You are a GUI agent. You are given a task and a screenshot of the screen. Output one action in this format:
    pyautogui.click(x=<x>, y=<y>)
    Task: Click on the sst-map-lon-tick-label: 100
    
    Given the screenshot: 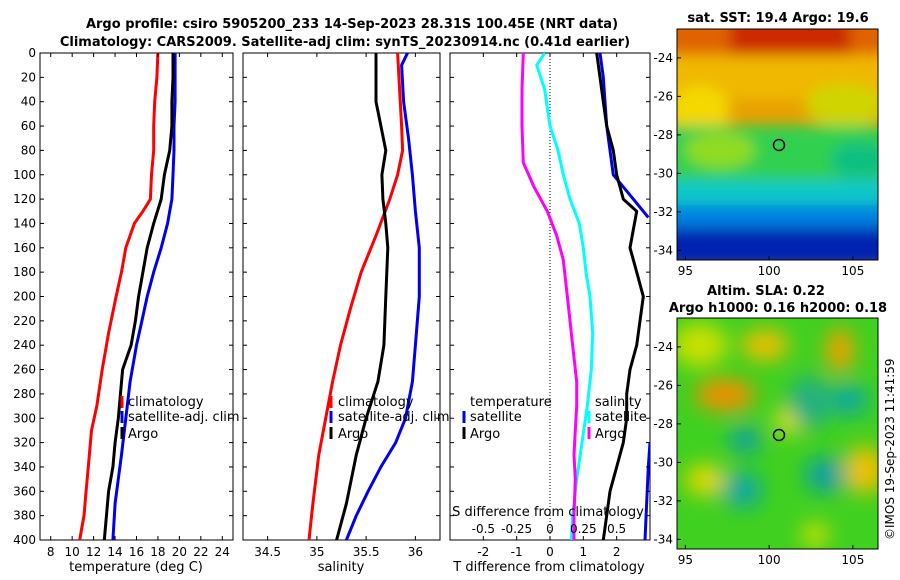 What is the action you would take?
    pyautogui.click(x=769, y=271)
    